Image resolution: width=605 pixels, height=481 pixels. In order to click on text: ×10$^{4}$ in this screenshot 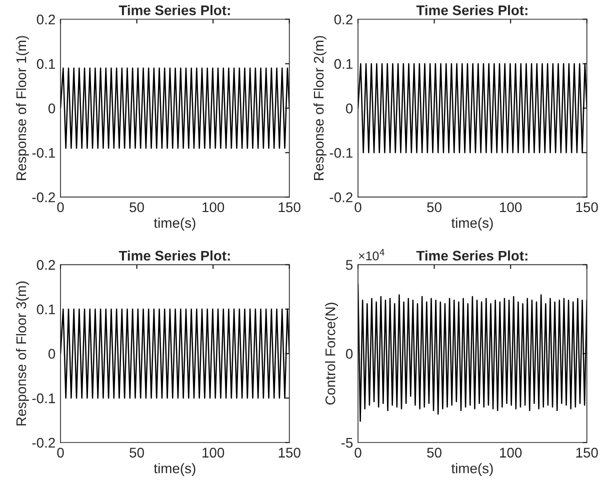, I will do `click(371, 254)`.